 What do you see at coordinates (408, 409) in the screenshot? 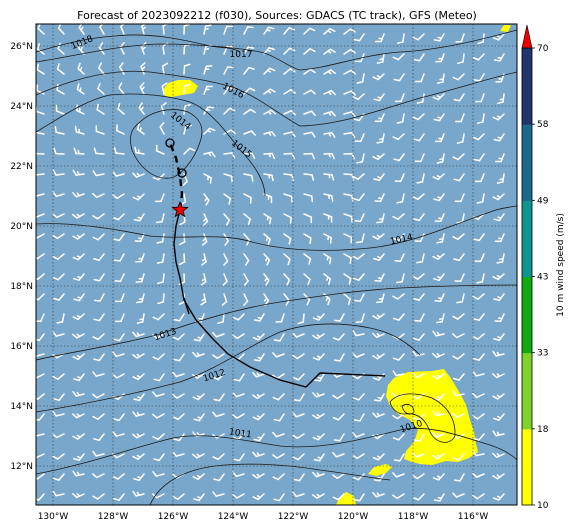
I see `isobar-1010-inner` at bounding box center [408, 409].